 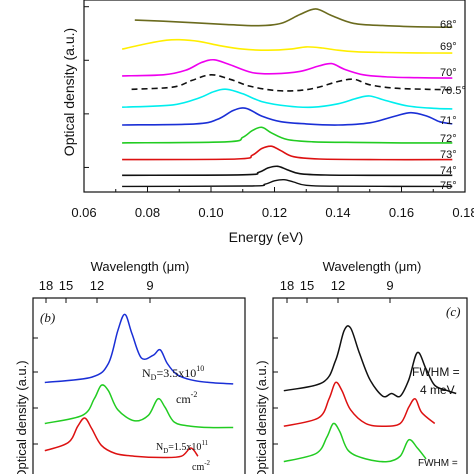 What do you see at coordinates (261, 417) in the screenshot?
I see `panel-c-ylabel: Optical density (a.u.)` at bounding box center [261, 417].